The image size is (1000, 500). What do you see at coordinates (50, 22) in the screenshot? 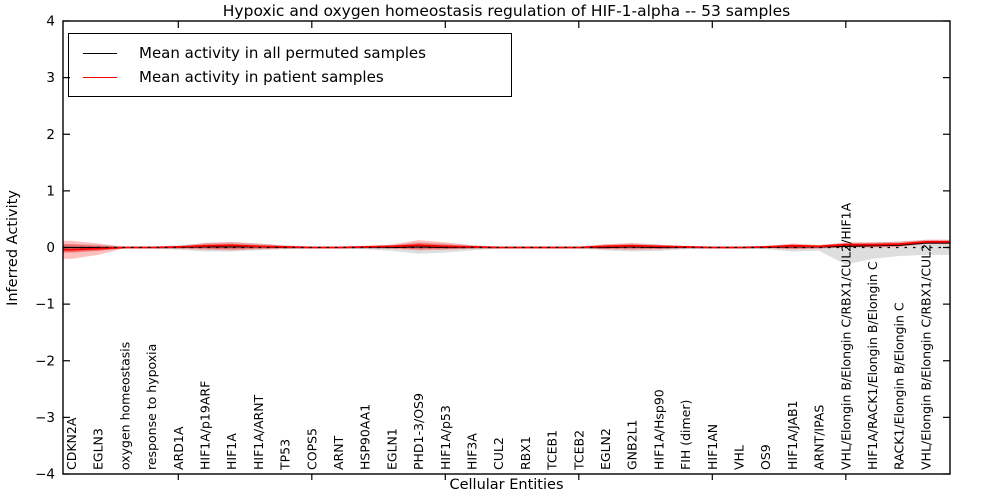
I see `y-tick-label: 4` at bounding box center [50, 22].